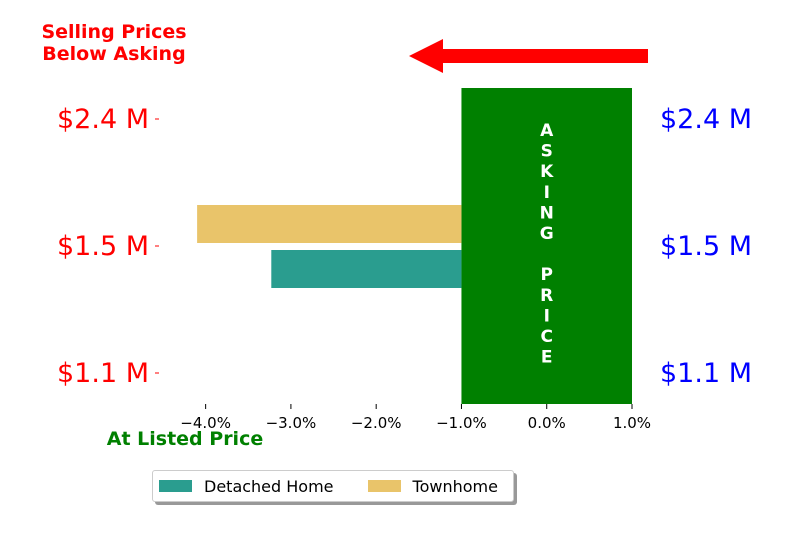 Image resolution: width=794 pixels, height=541 pixels. I want to click on chart-title: Selling Prices Below Asking, so click(113, 43).